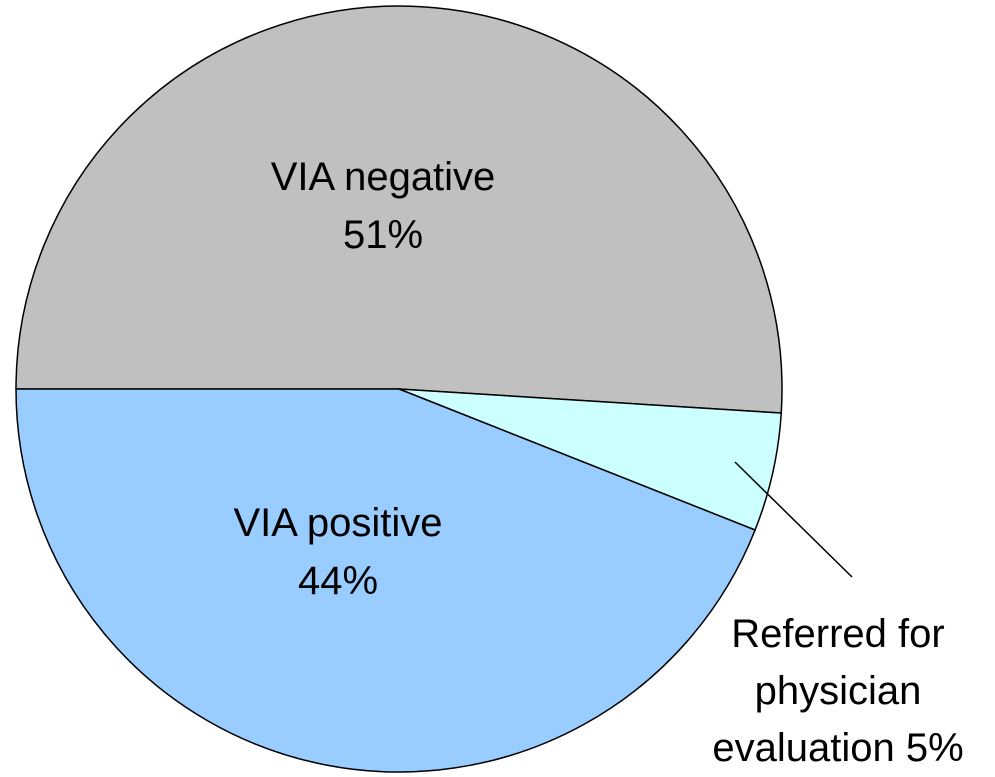 Image resolution: width=995 pixels, height=777 pixels. I want to click on category-label: Referred for physician evaluation, so click(828, 691).